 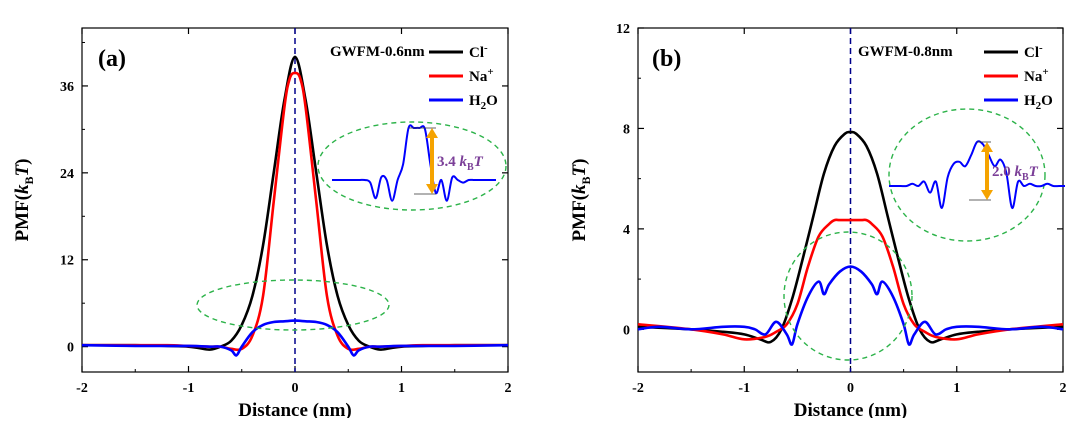 What do you see at coordinates (977, 175) in the screenshot?
I see `inset-trace` at bounding box center [977, 175].